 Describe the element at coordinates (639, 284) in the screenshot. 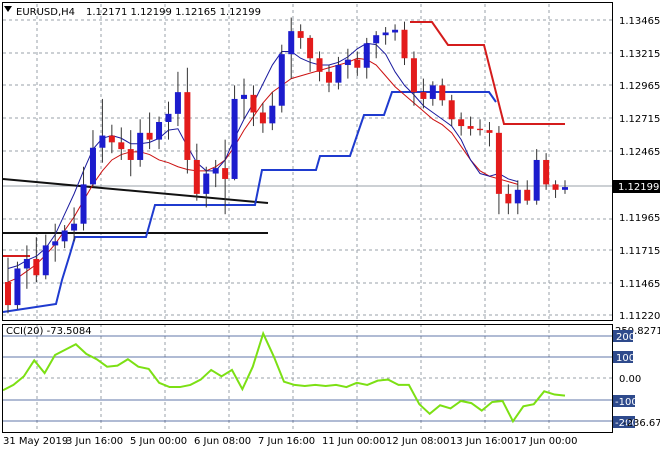

I see `price-tick: 1.11465` at that location.